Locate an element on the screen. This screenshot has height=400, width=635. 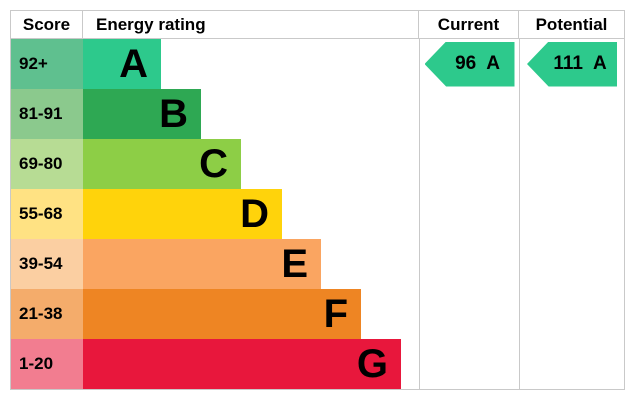
current-column: 96 A is located at coordinates (469, 214).